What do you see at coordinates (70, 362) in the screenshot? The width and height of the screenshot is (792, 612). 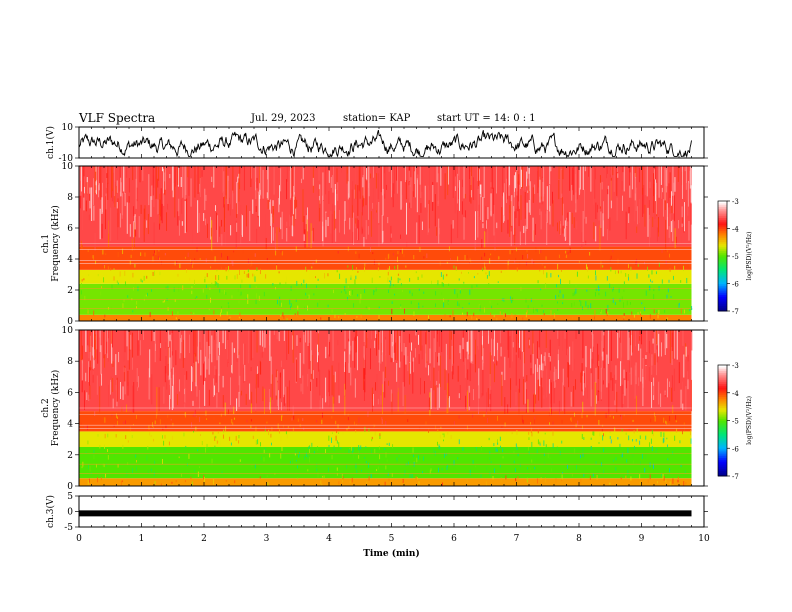 I see `y-tick-label: 8` at bounding box center [70, 362].